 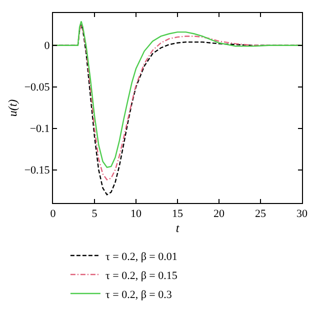 I want to click on legend-label: τ = 0.2, β = 0.01, so click(x=141, y=256).